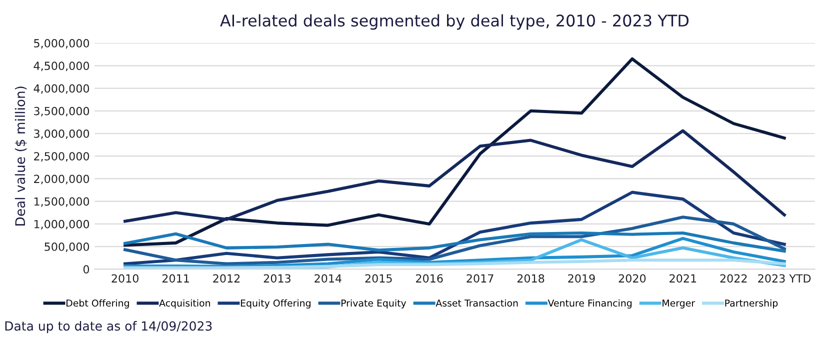 The width and height of the screenshot is (823, 339). I want to click on legend-label: Asset Transaction, so click(477, 303).